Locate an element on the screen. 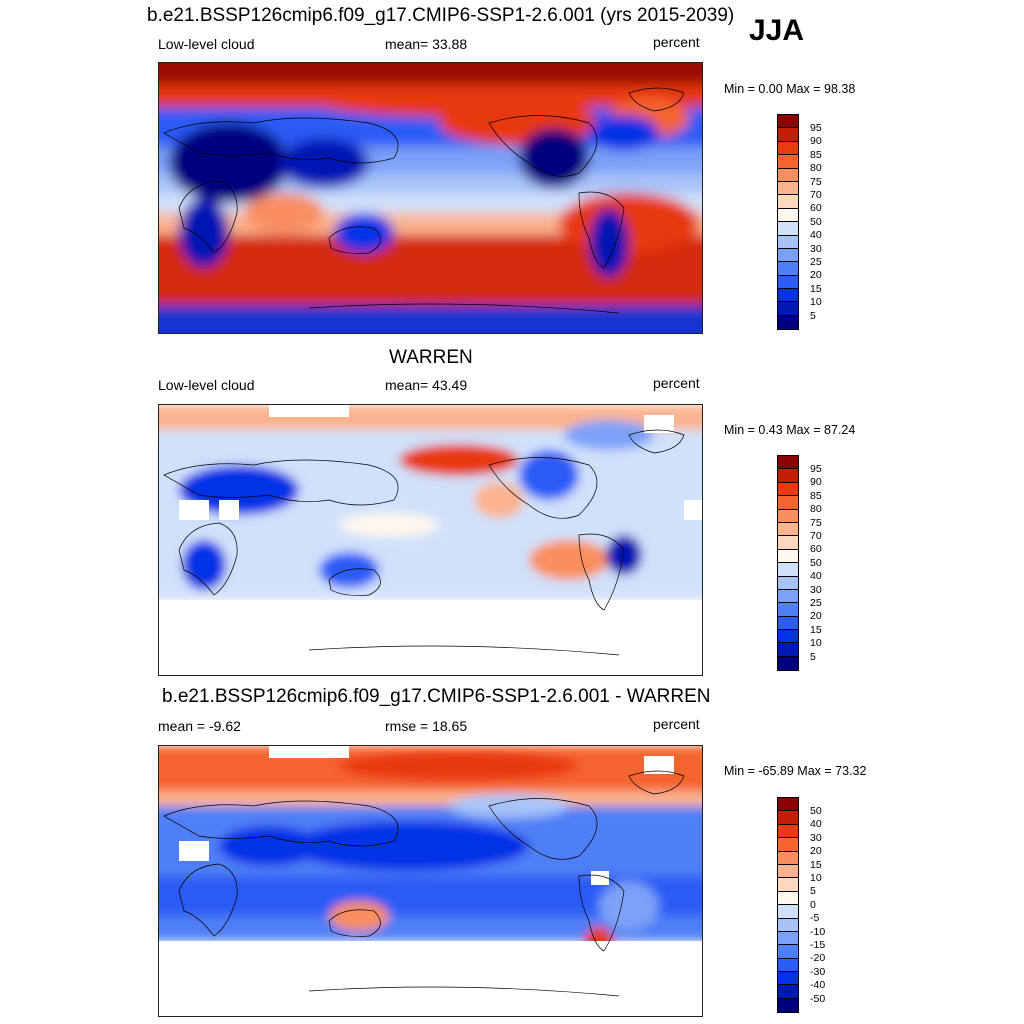 The image size is (1024, 1024). panel2-minmax: Min = 0.43 Max = 87.24 is located at coordinates (790, 430).